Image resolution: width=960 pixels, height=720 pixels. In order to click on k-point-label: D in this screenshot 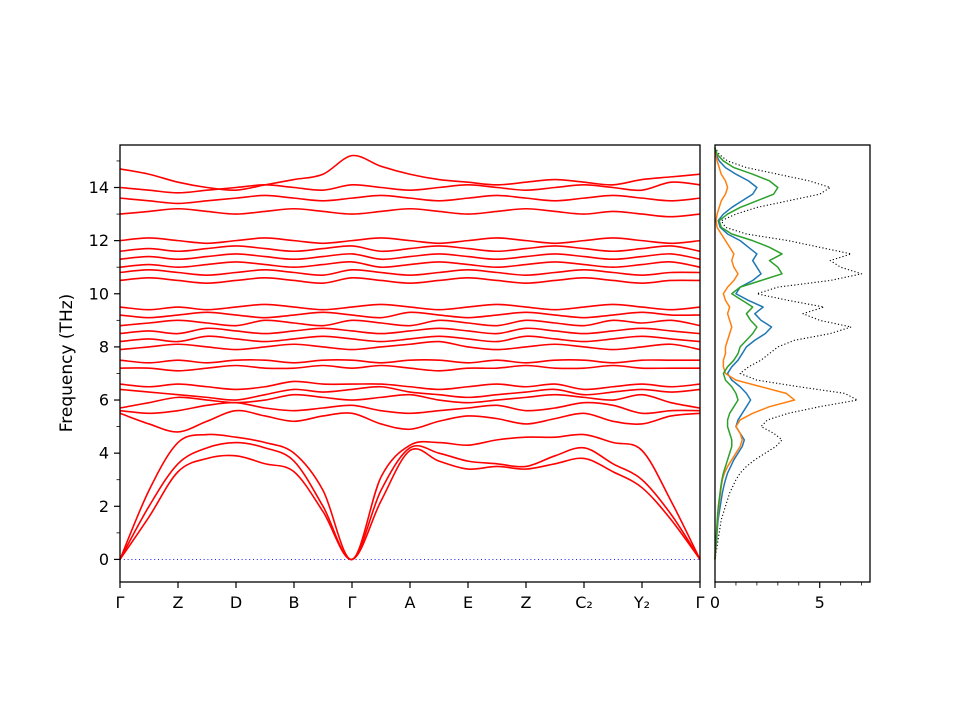, I will do `click(236, 602)`.